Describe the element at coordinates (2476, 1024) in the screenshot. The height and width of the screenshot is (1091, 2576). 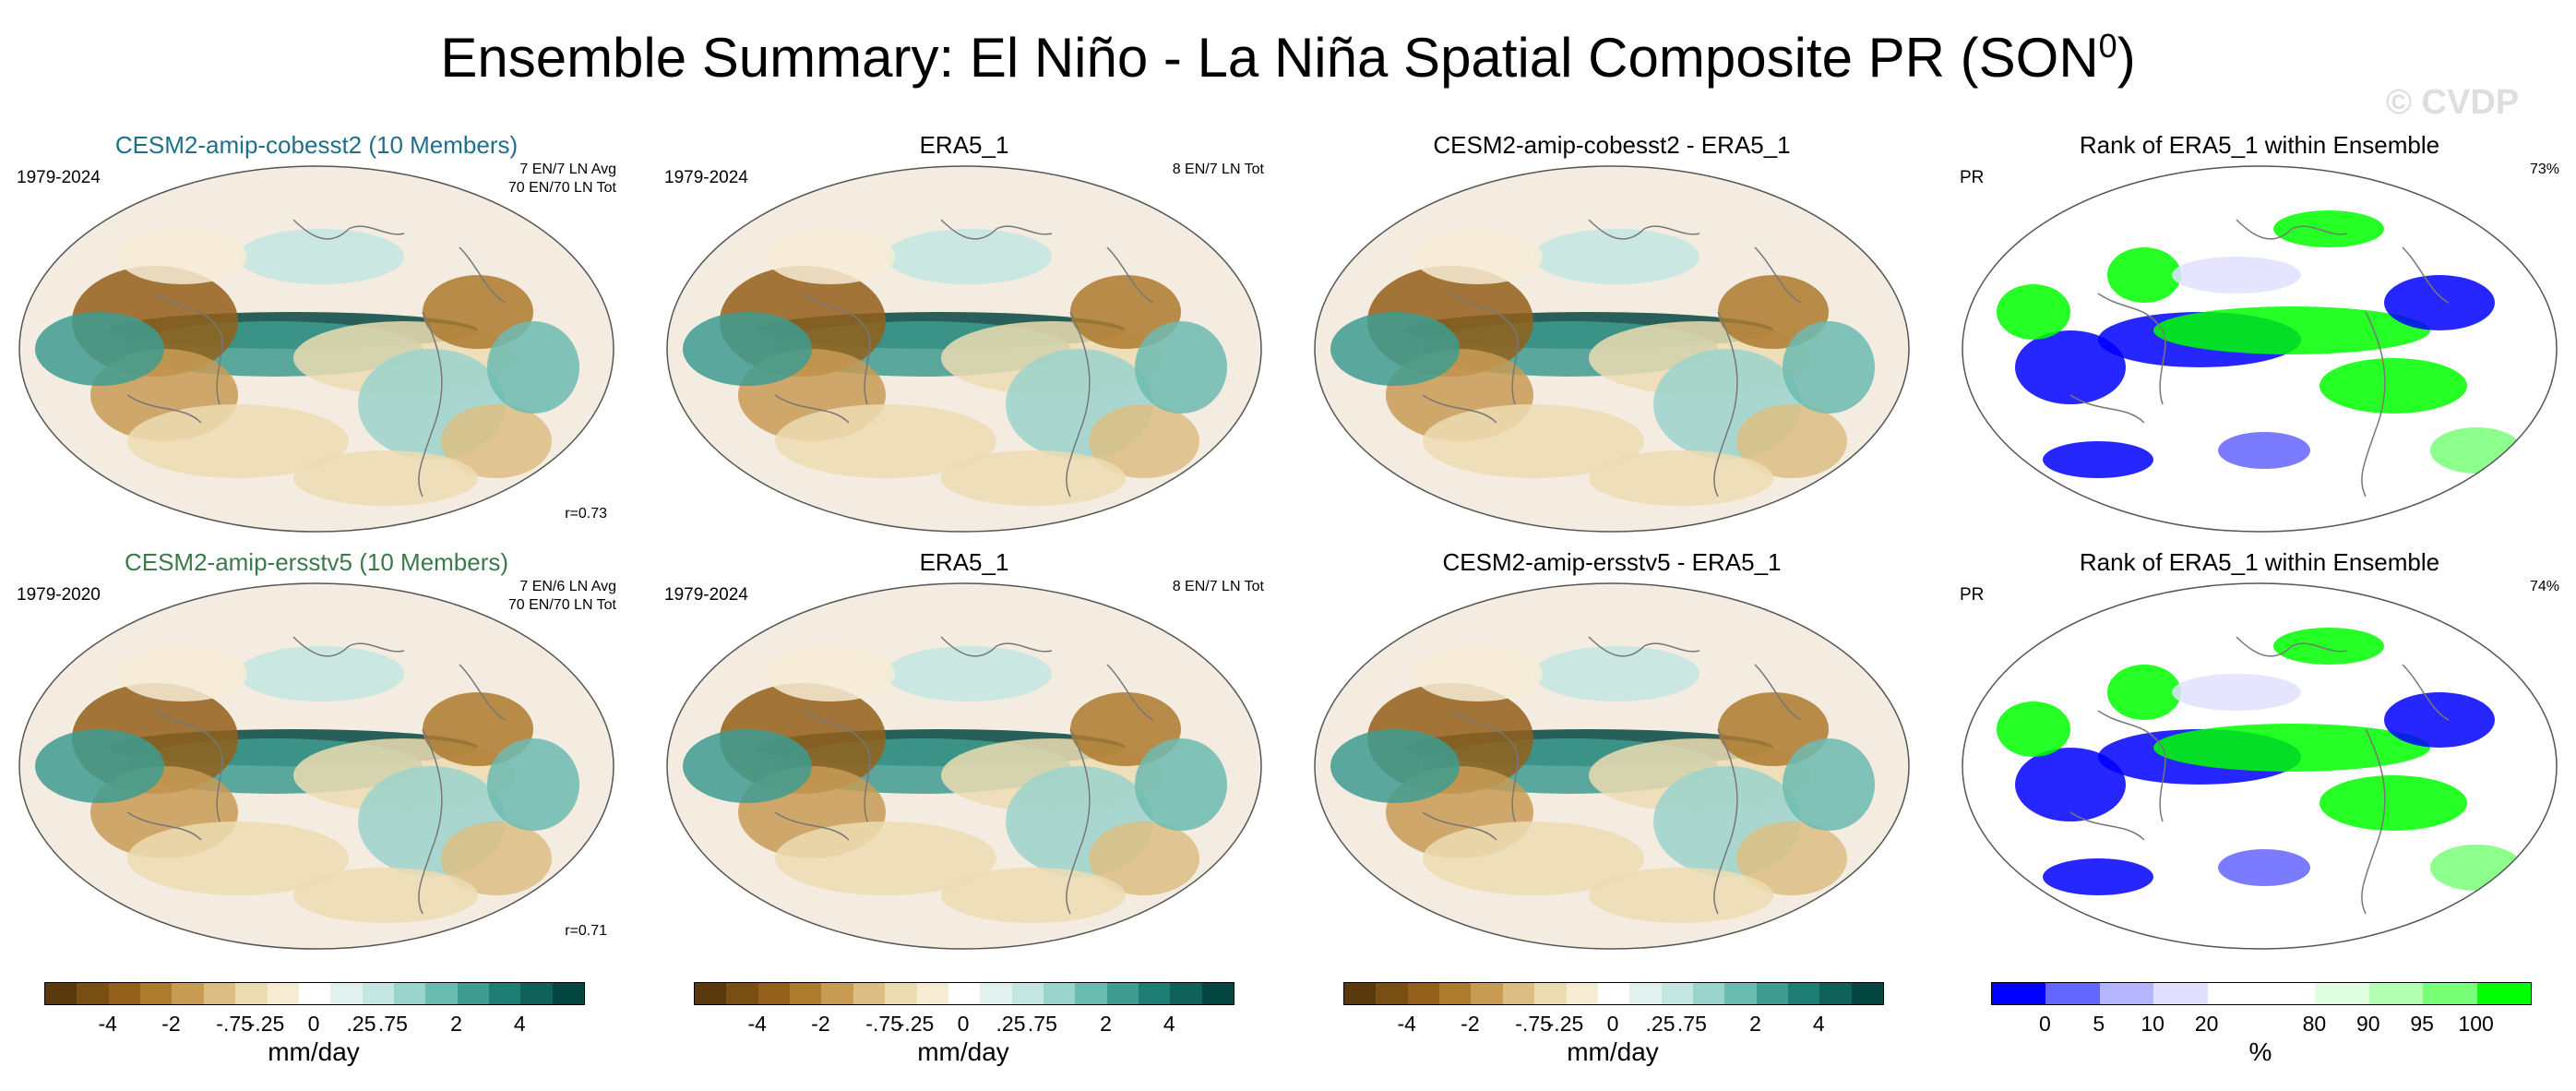
I see `colorbar-tick-label: 100` at that location.